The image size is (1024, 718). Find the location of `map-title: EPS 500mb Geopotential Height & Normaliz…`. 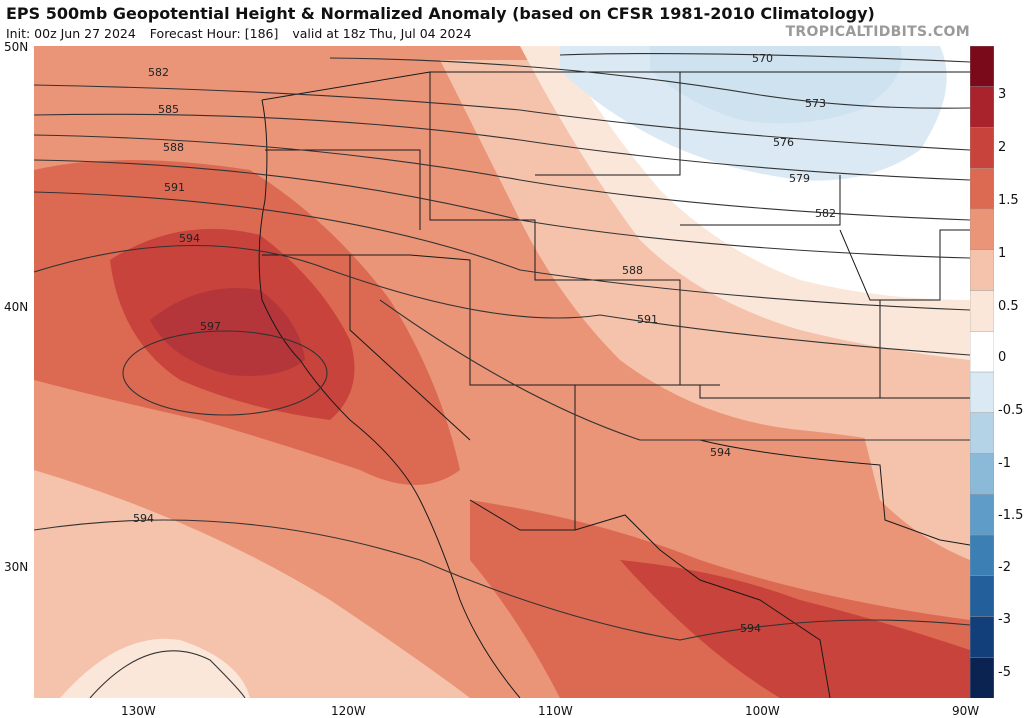

map-title: EPS 500mb Geopotential Height & Normaliz… is located at coordinates (440, 13).